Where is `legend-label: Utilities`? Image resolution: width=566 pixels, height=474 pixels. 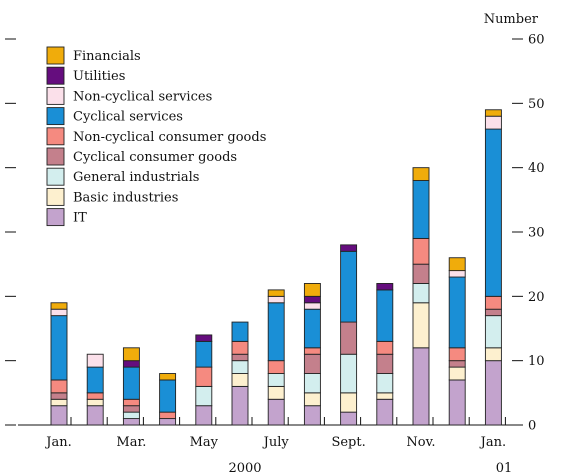 legend-label: Utilities is located at coordinates (99, 76).